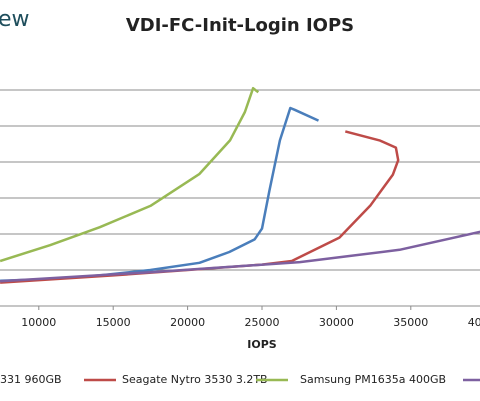  I want to click on chart-title: VDI-FC-Init-Login IOPS, so click(240, 25).